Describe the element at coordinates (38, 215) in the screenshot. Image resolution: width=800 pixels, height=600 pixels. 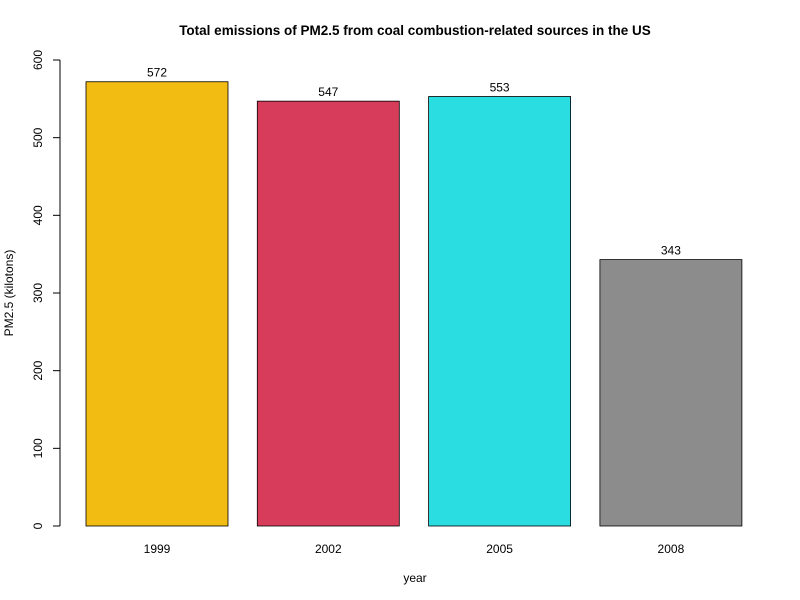
I see `y-tick-label: 400` at that location.